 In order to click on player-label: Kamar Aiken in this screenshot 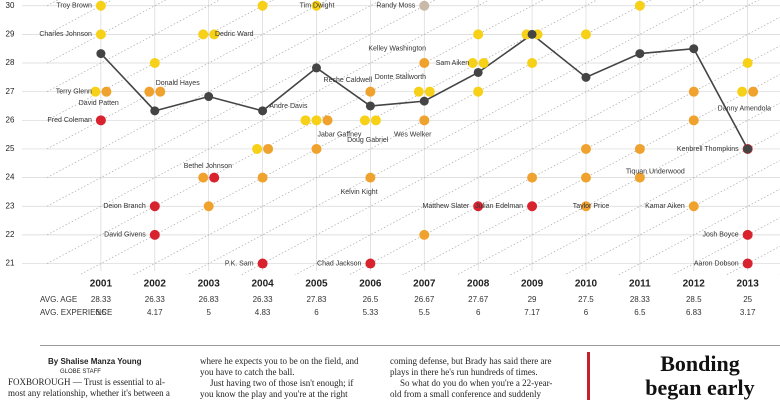, I will do `click(665, 206)`.